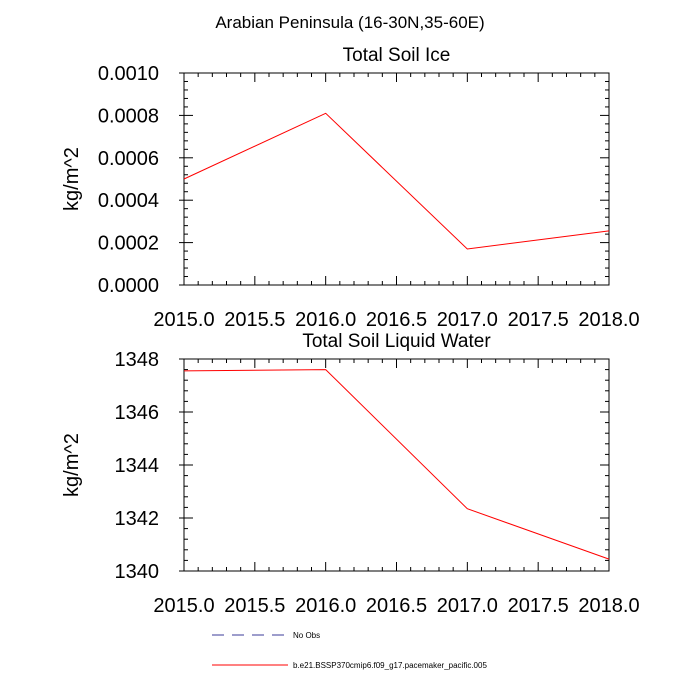 The image size is (700, 700). Describe the element at coordinates (128, 201) in the screenshot. I see `y-tick-label: 0.0004` at that location.